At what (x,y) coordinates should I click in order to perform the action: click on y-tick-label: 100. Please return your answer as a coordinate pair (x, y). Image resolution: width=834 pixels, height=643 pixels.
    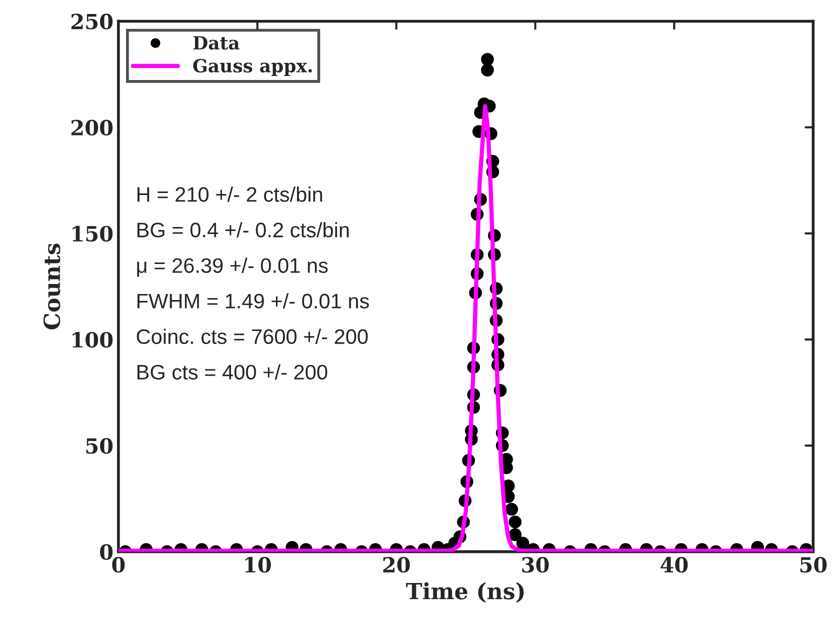
    Looking at the image, I should click on (92, 340).